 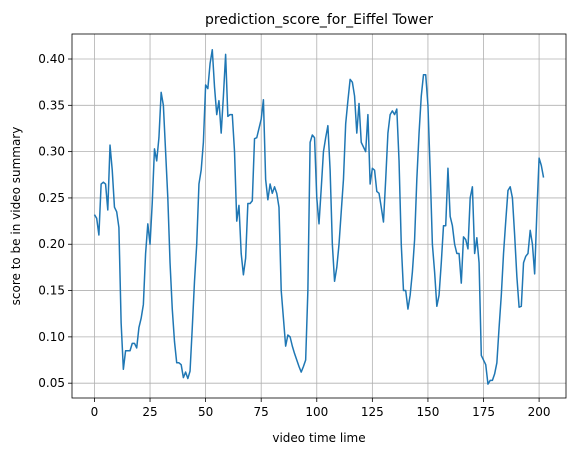 I want to click on y-axis-label: score to be in video summary, so click(x=16, y=216).